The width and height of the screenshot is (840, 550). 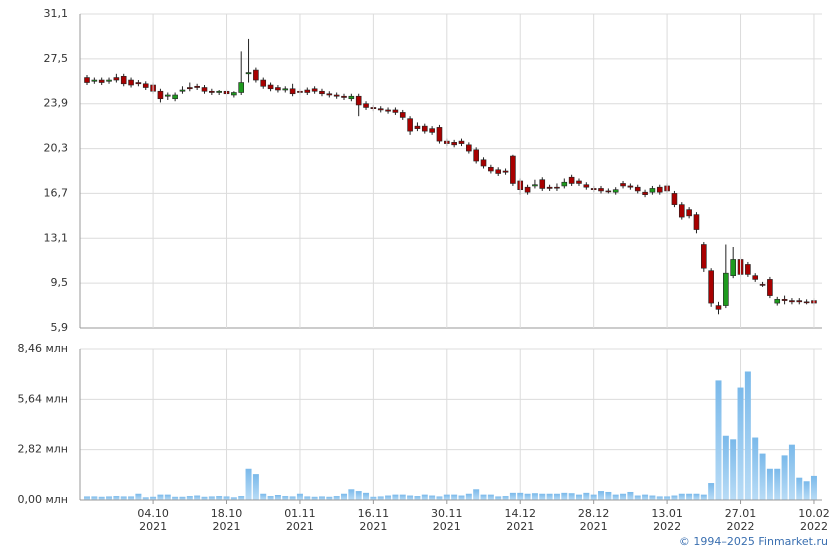 I want to click on x-tick-label: 10.02 2022, so click(x=814, y=520).